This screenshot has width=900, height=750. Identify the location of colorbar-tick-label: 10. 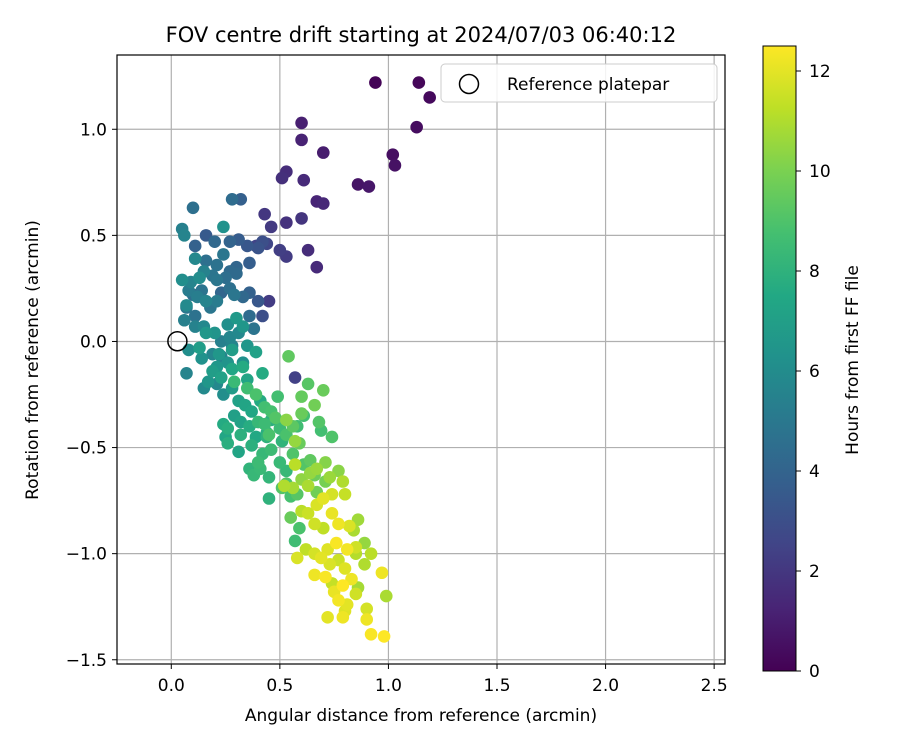
(820, 172).